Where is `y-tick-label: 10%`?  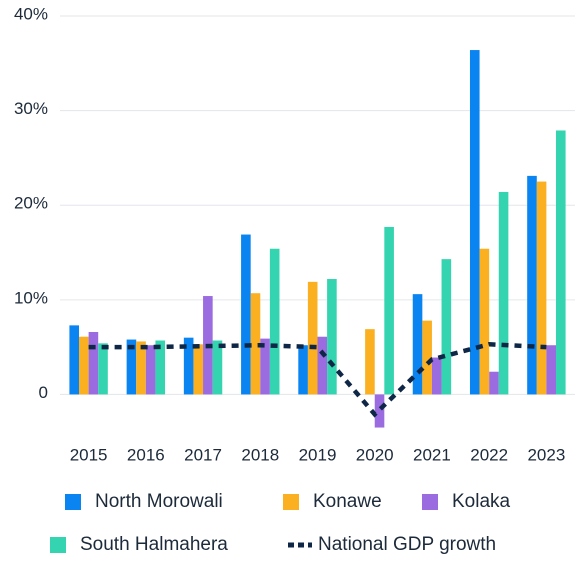 y-tick-label: 10% is located at coordinates (31, 297).